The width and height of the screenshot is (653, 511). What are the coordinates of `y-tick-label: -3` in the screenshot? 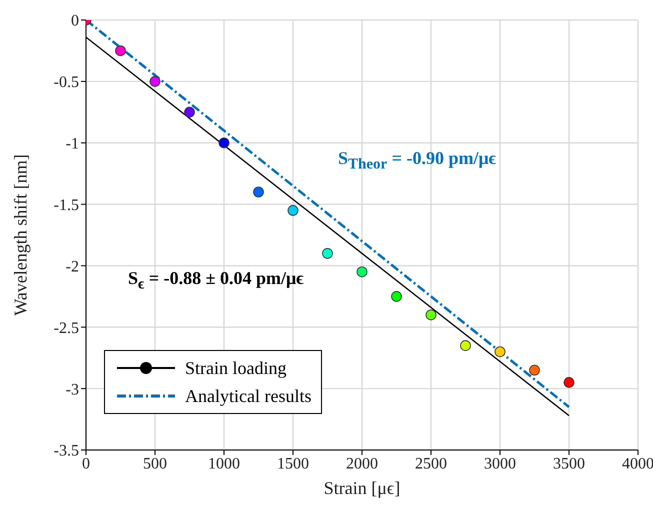 It's located at (72, 389).